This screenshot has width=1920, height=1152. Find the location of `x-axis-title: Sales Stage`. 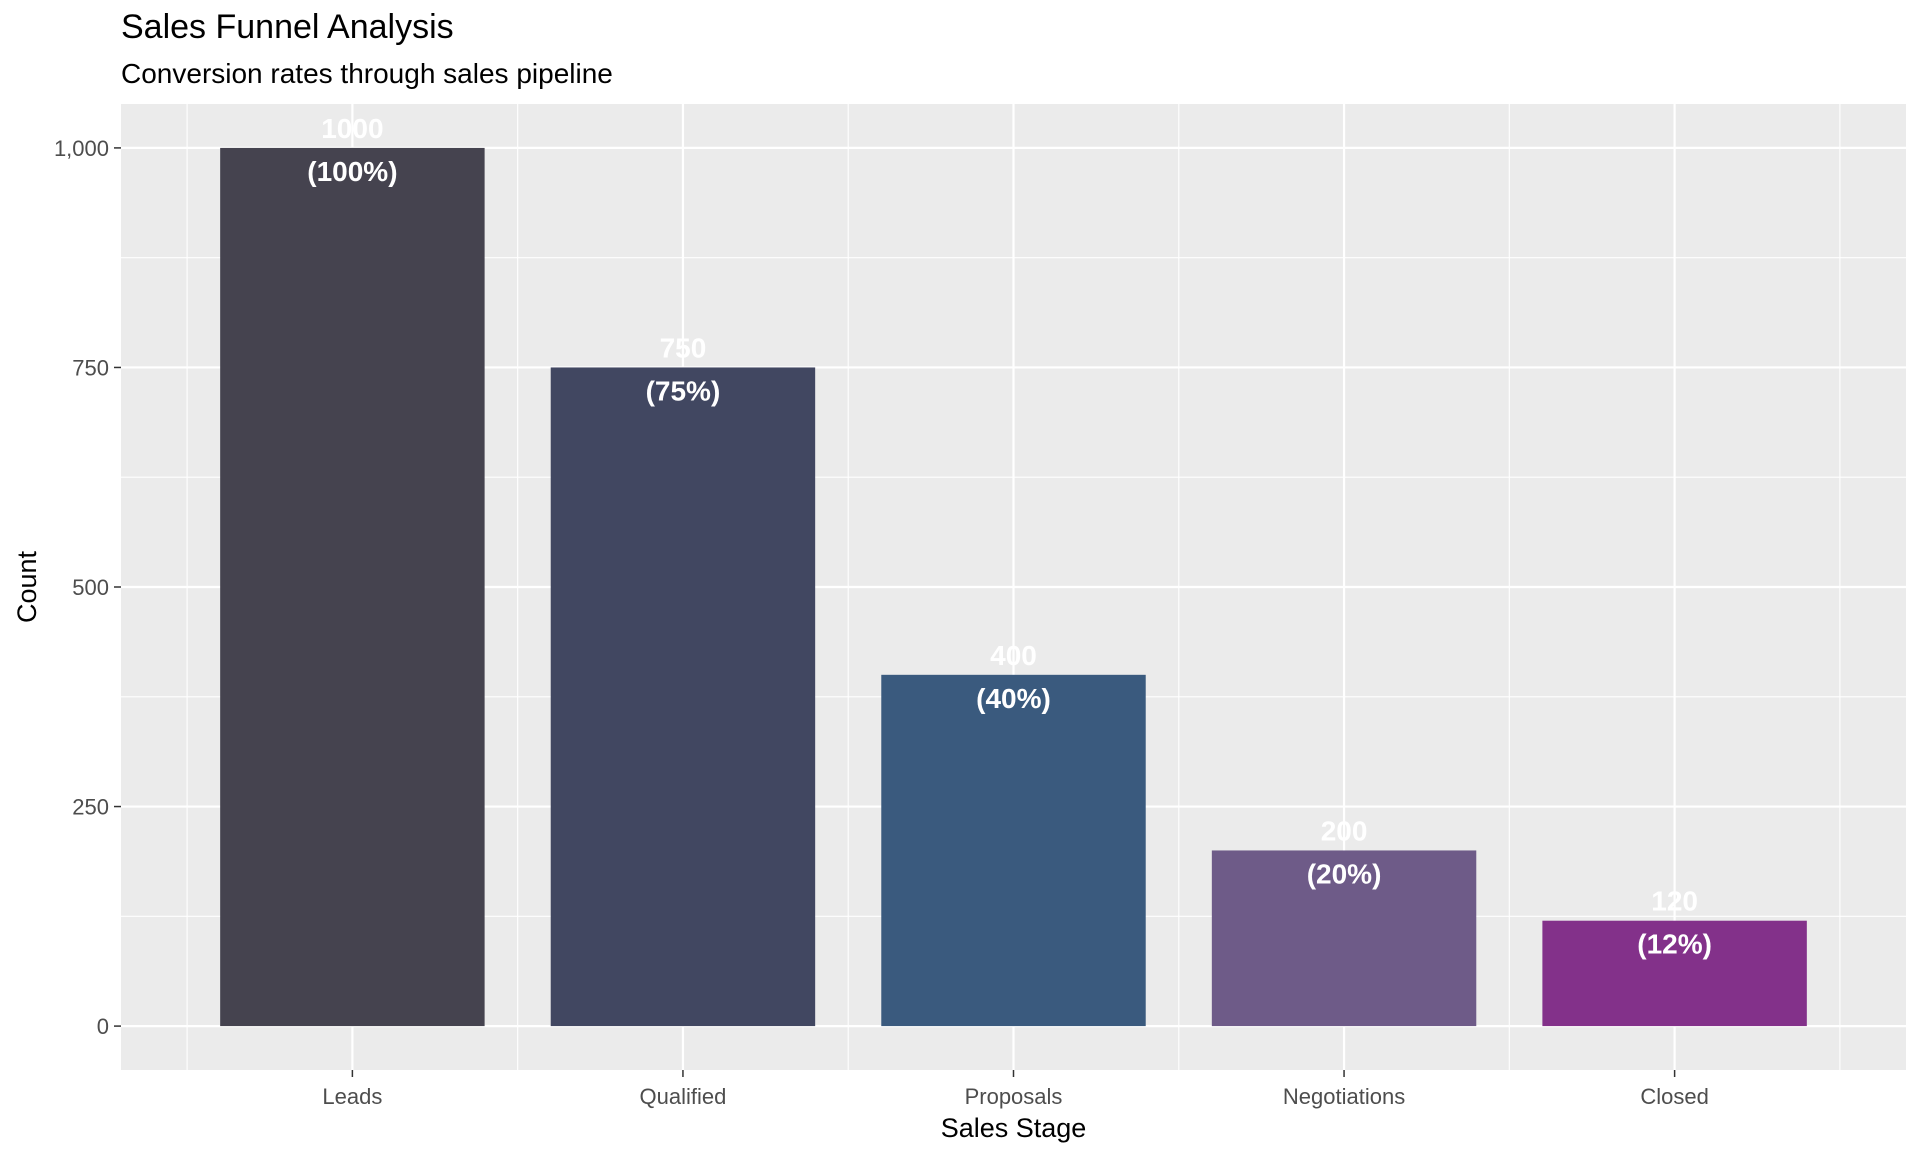

x-axis-title: Sales Stage is located at coordinates (1014, 1128).